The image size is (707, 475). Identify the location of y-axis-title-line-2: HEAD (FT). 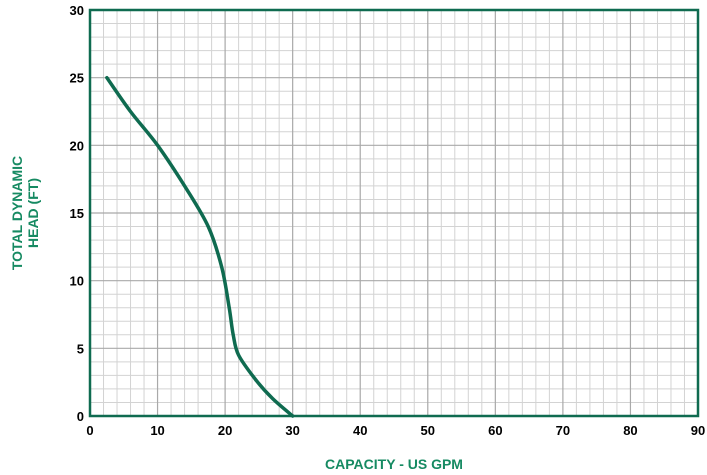
(33, 213).